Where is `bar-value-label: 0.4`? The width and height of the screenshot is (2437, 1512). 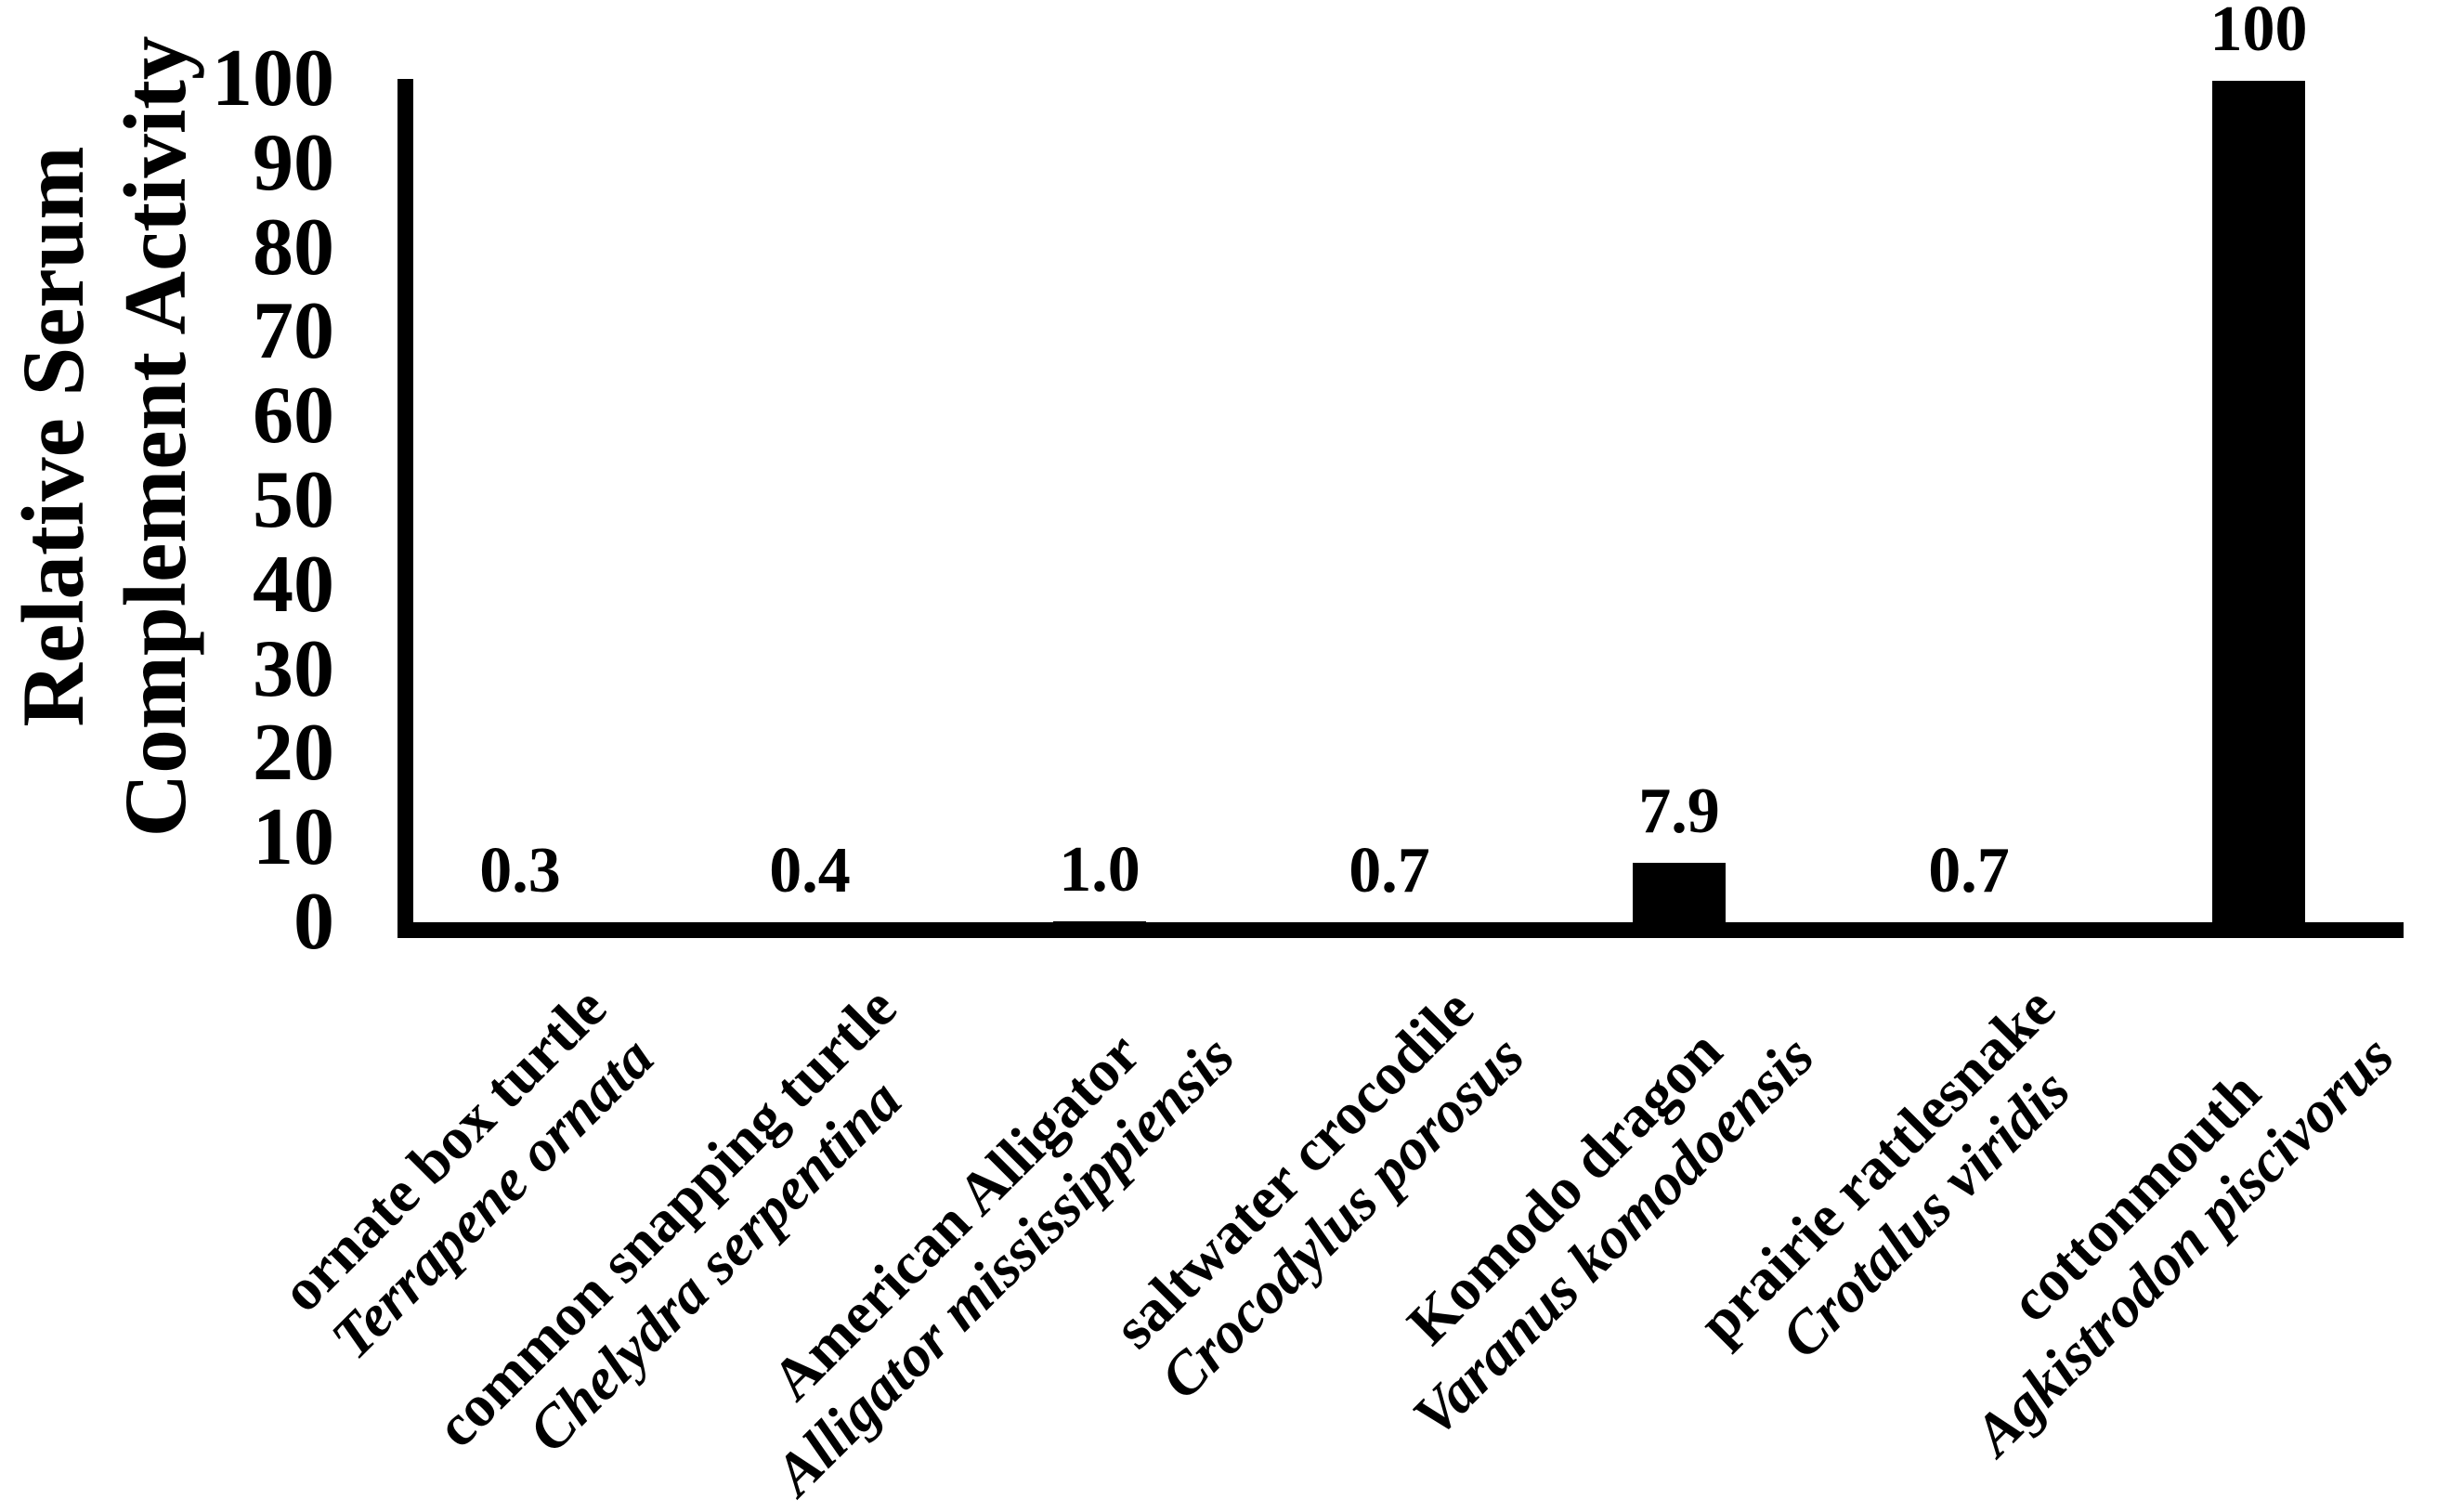
bar-value-label: 0.4 is located at coordinates (810, 871).